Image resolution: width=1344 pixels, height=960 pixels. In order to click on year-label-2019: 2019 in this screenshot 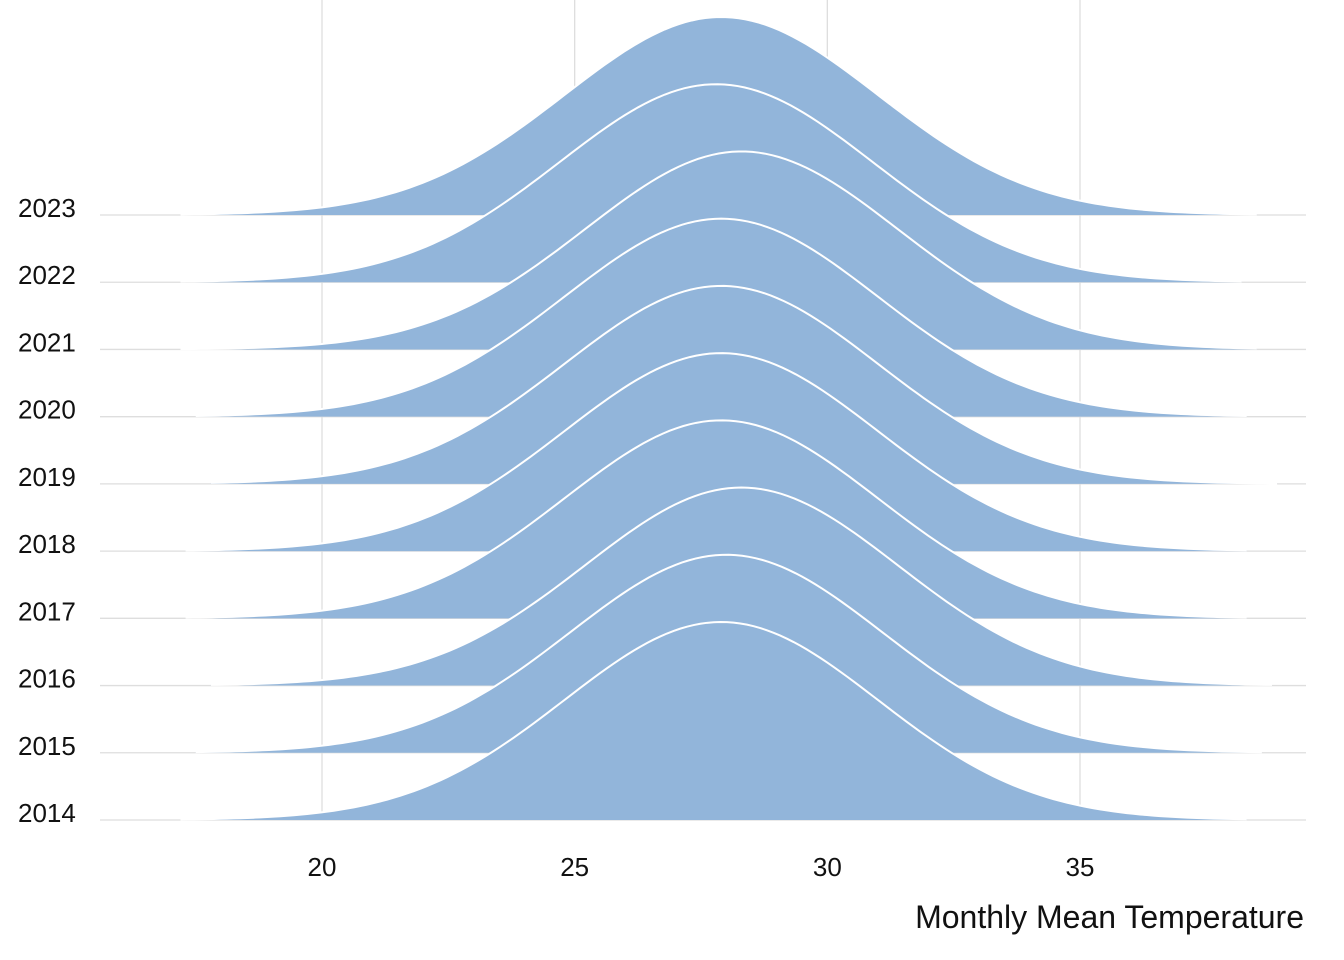, I will do `click(47, 477)`.